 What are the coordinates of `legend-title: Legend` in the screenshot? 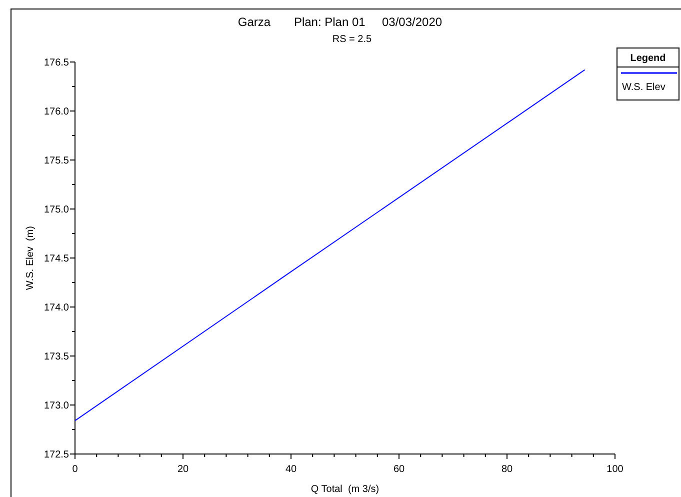 It's located at (648, 58).